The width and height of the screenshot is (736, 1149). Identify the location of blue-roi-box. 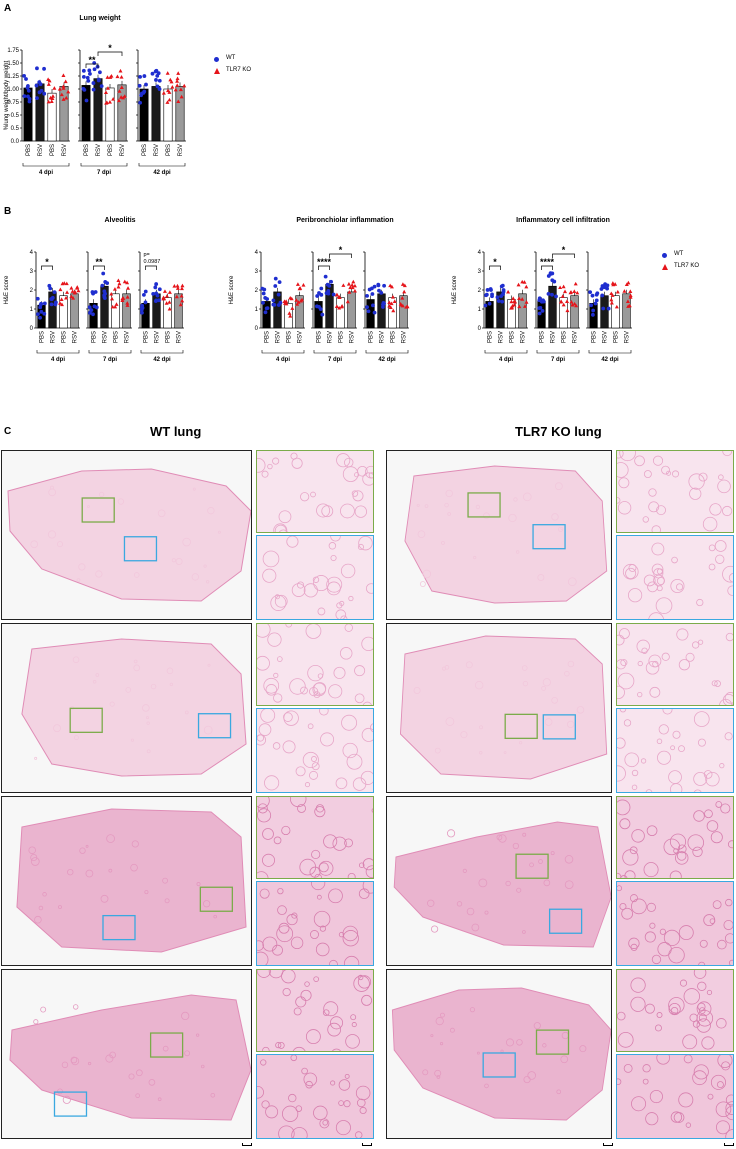
(549, 537).